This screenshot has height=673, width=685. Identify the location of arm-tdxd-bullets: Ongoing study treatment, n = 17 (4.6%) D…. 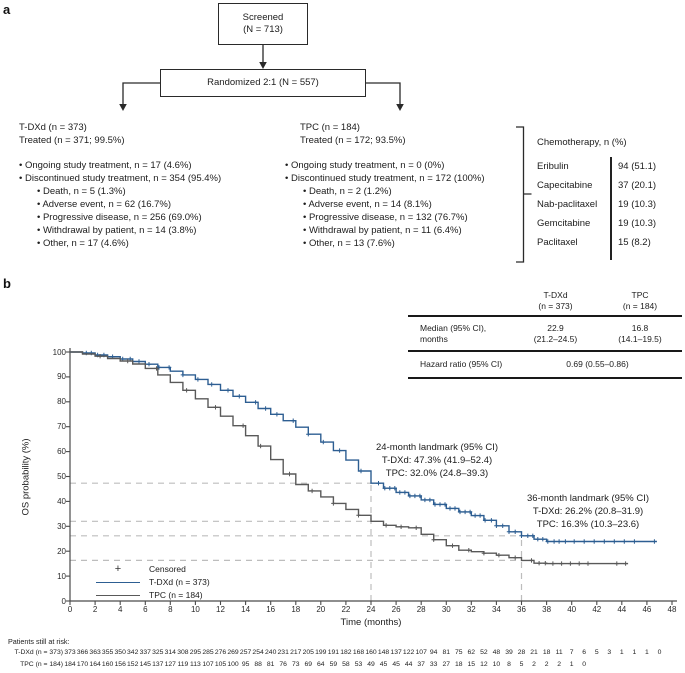
(120, 204).